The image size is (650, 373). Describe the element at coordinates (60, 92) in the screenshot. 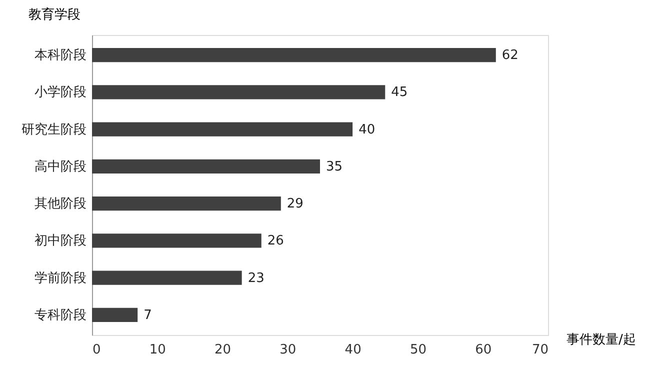

I see `y-tick-label: 小学阶段` at that location.